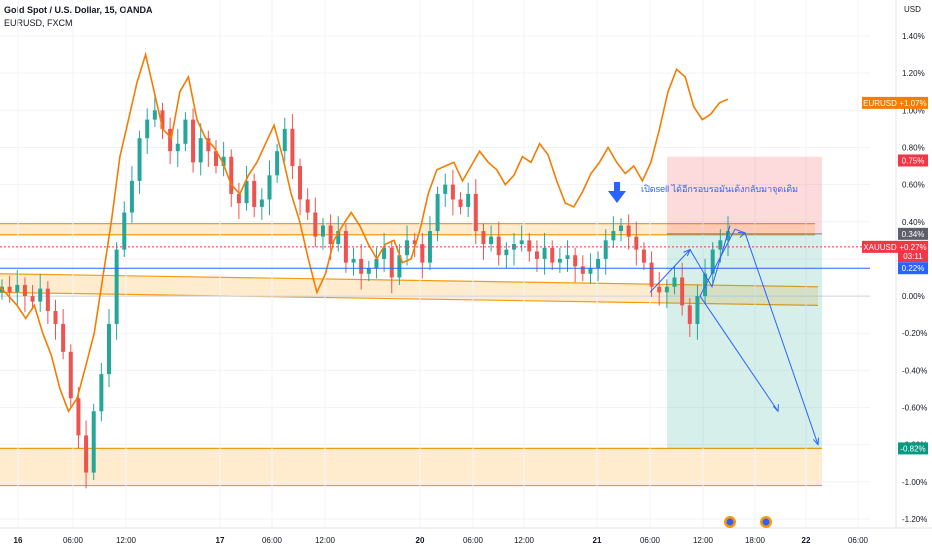  I want to click on price-axis-label: -0.60%, so click(914, 408).